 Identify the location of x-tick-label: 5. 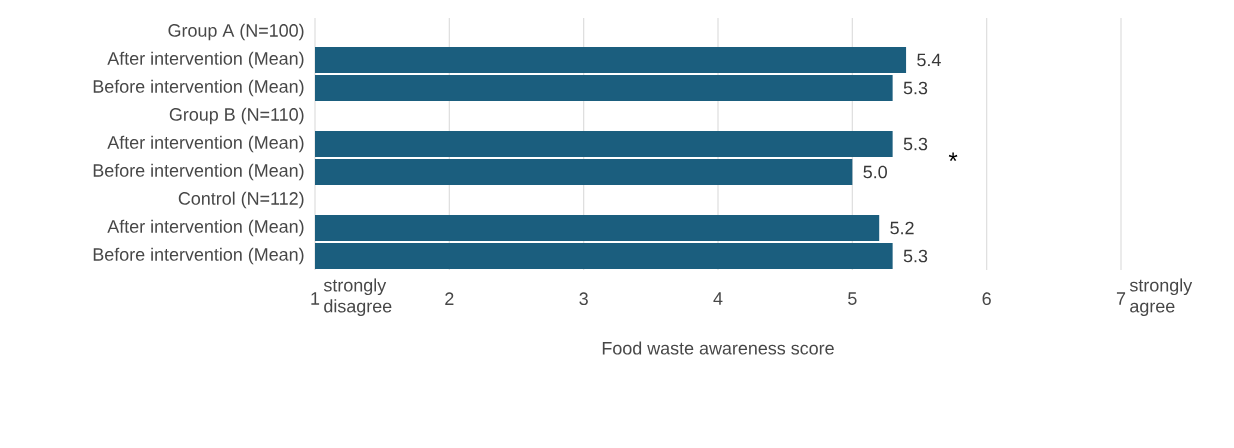
(852, 298).